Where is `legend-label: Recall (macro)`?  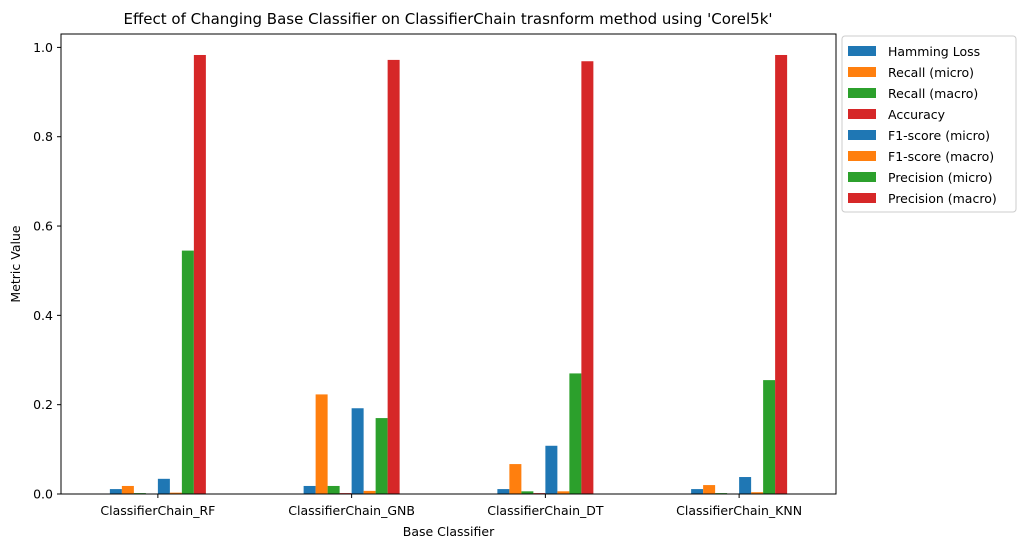 legend-label: Recall (macro) is located at coordinates (933, 93).